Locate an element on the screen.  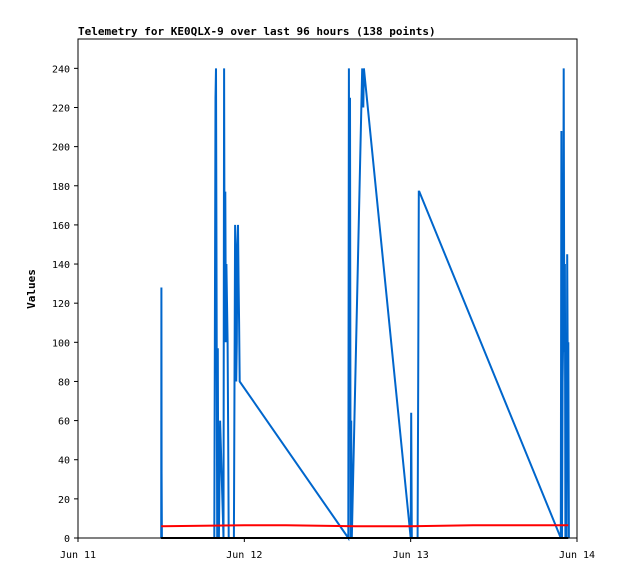
y-tick-label: 20 is located at coordinates (64, 500).